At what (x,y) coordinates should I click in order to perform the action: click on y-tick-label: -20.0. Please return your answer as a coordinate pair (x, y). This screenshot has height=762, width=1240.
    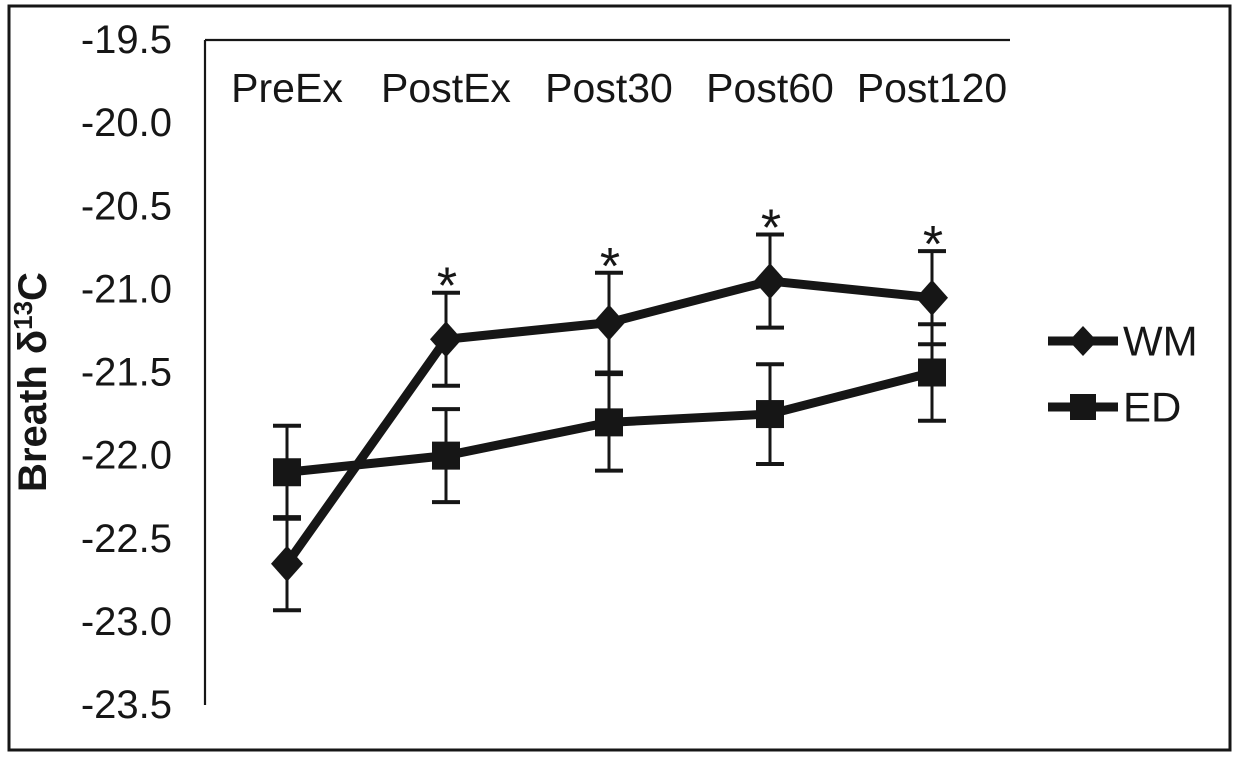
    Looking at the image, I should click on (126, 123).